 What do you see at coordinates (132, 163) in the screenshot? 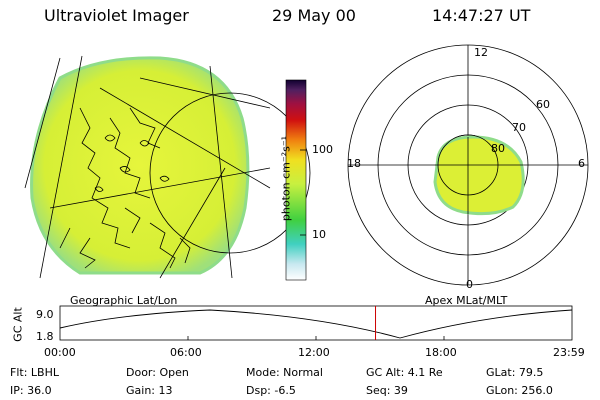
I see `coastline-islands` at bounding box center [132, 163].